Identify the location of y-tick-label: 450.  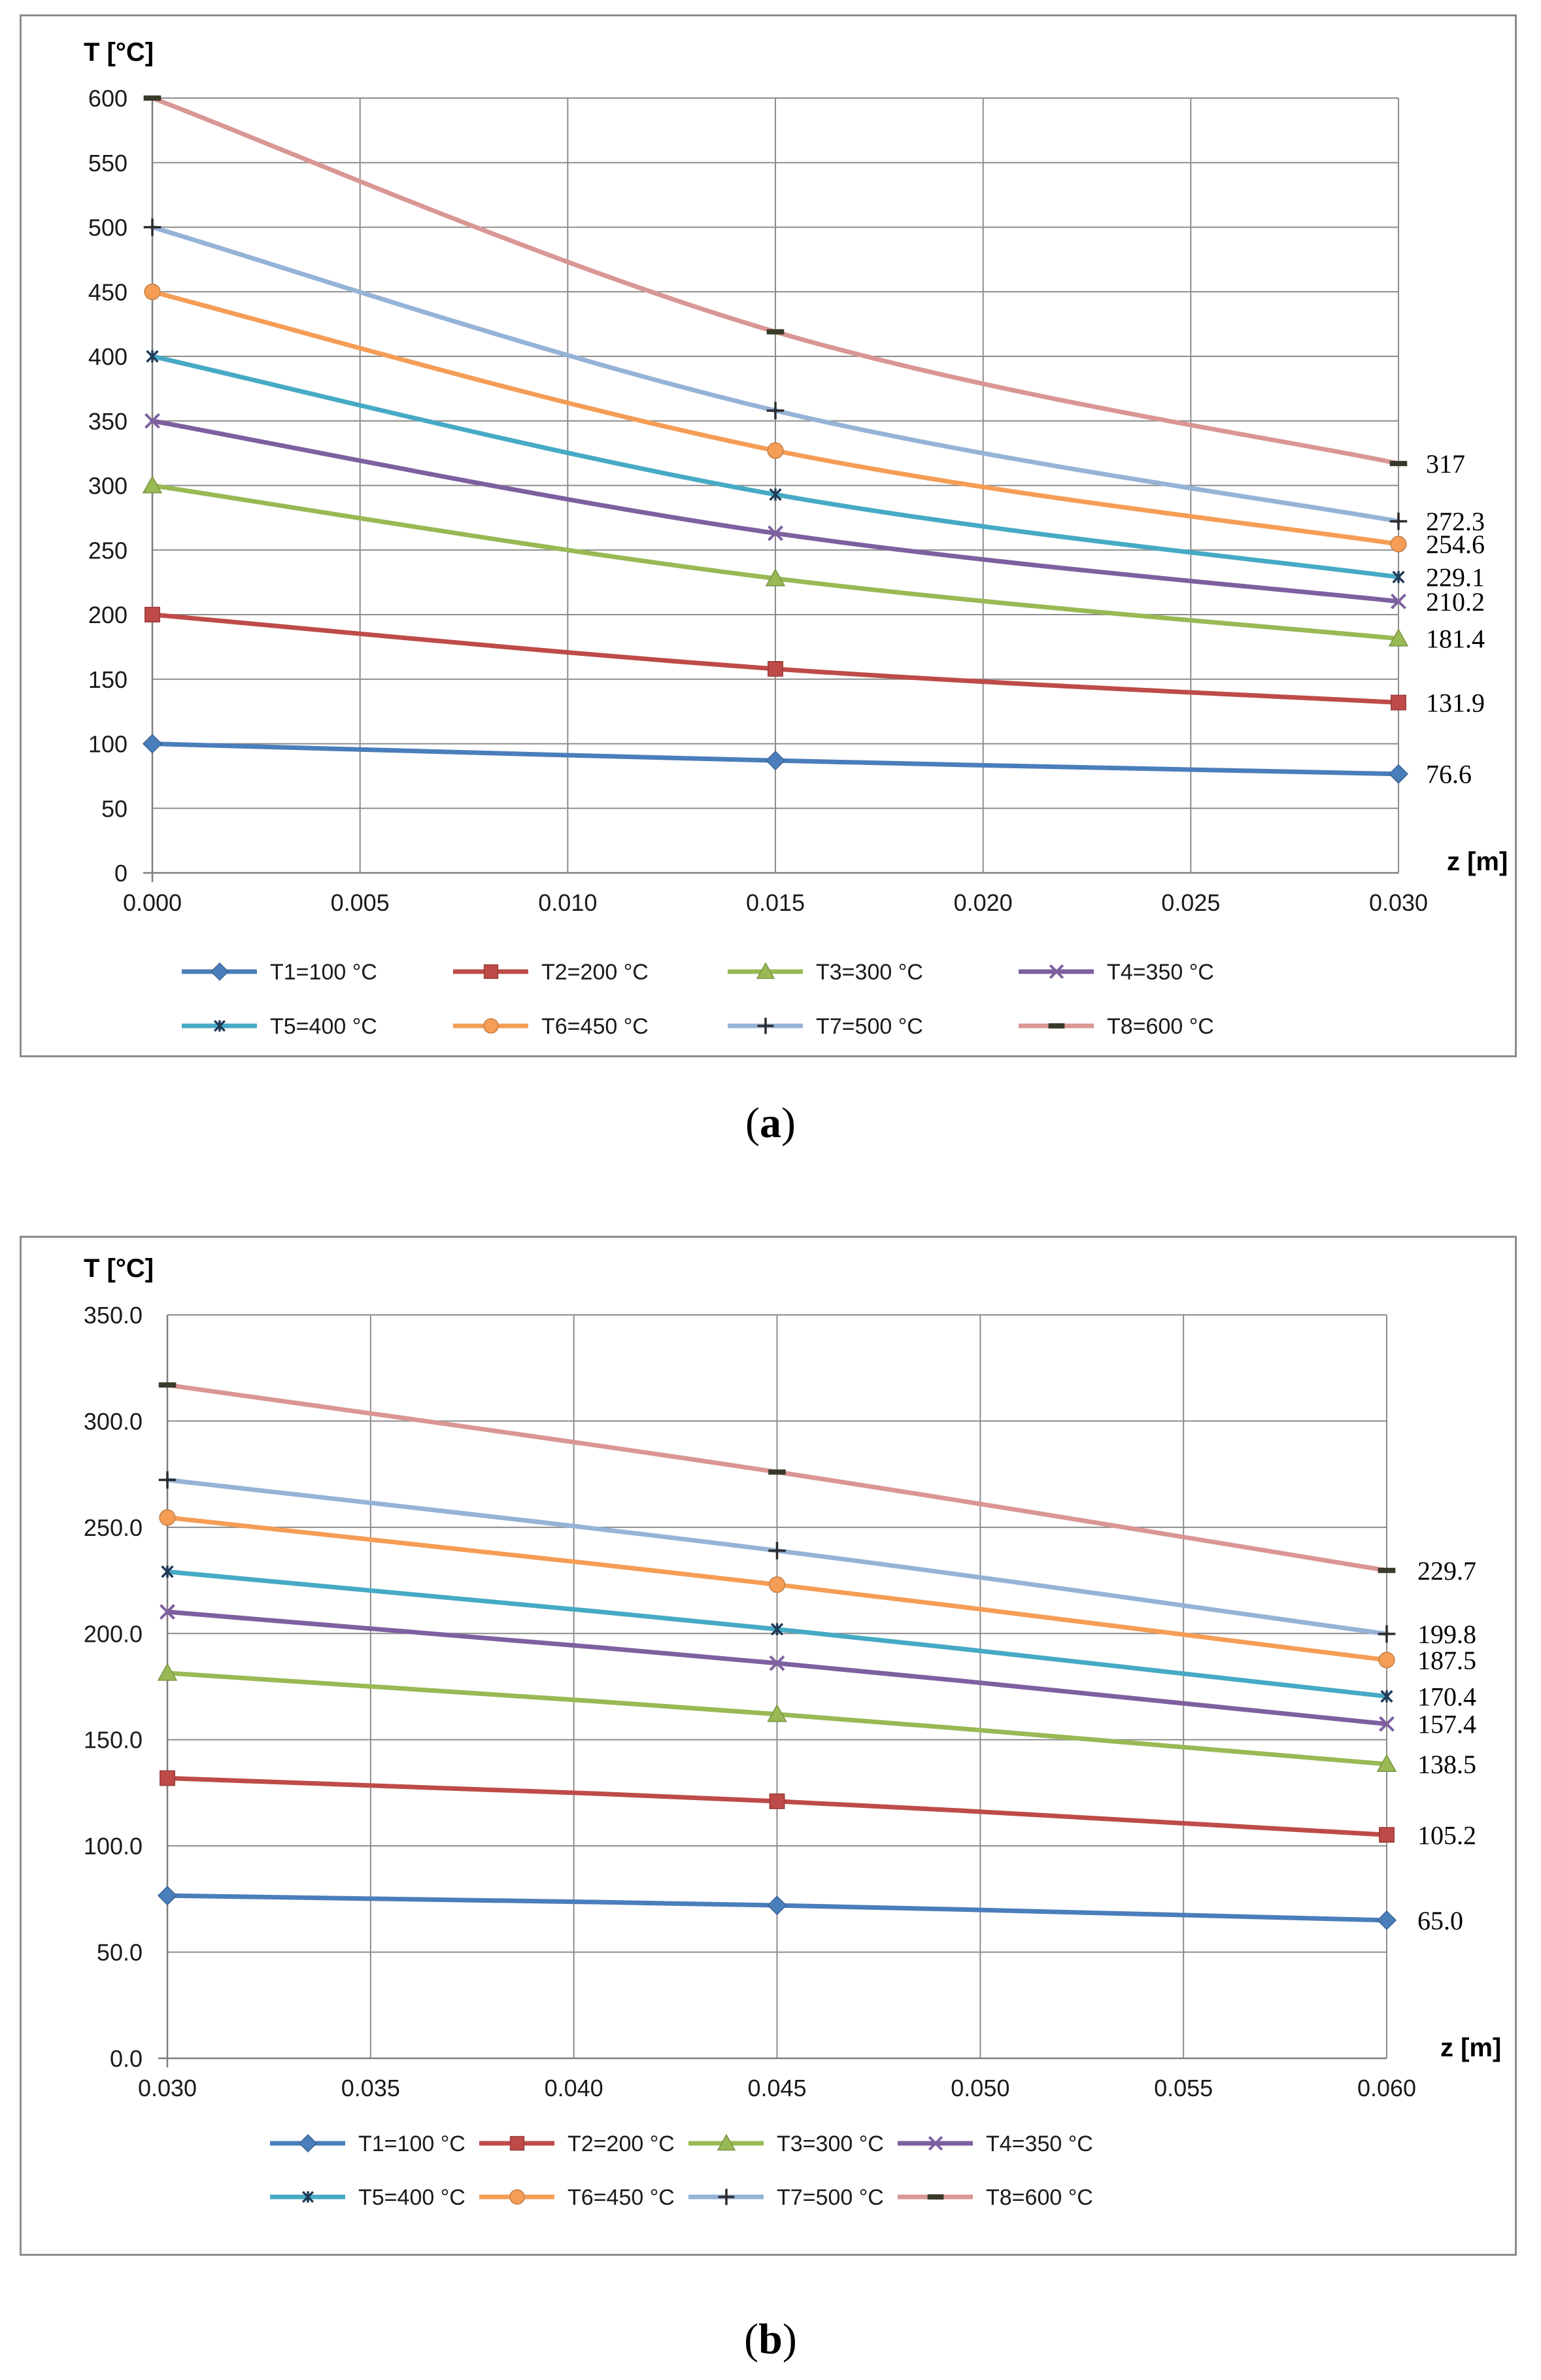
(107, 292).